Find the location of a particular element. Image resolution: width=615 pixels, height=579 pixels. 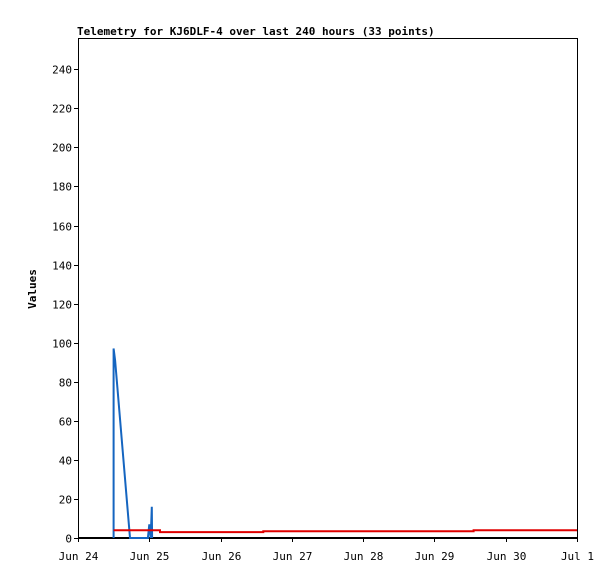

x-tick-label: Jun 26 is located at coordinates (222, 556).